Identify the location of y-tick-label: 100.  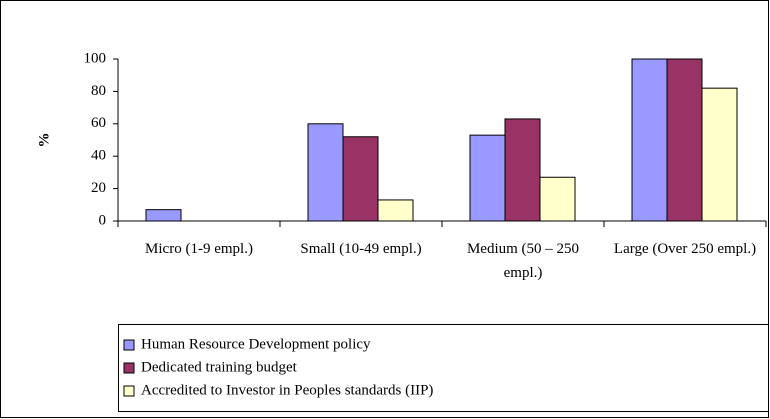
(95, 58).